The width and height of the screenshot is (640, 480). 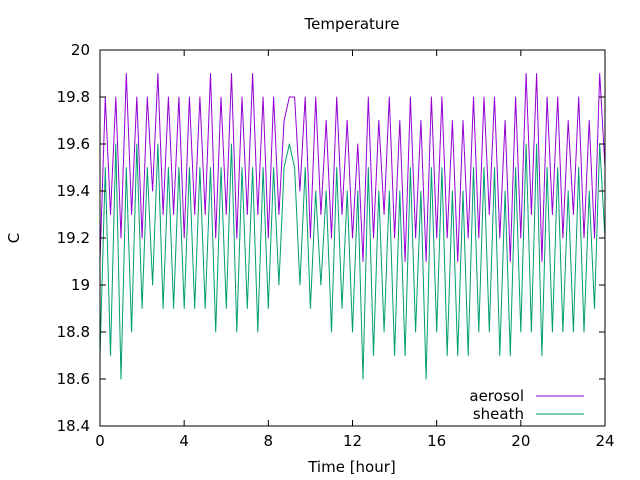 What do you see at coordinates (352, 441) in the screenshot?
I see `x-tick-label: 12` at bounding box center [352, 441].